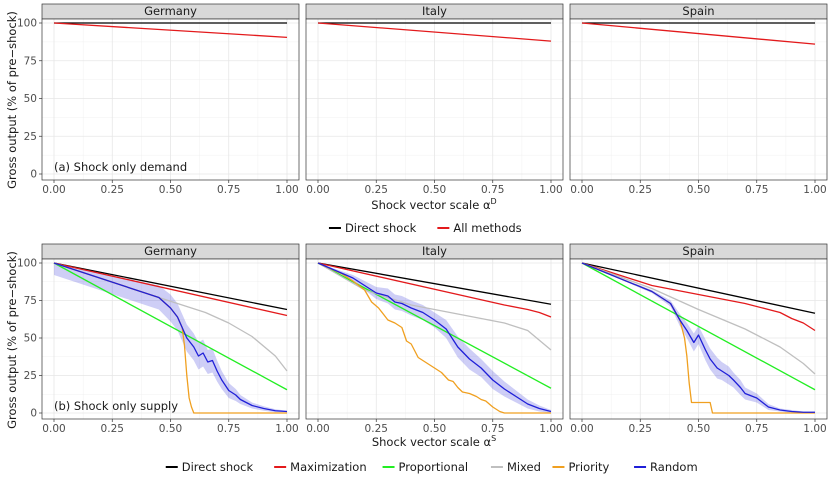  What do you see at coordinates (493, 438) in the screenshot?
I see `x-axis-title-superscript: S` at bounding box center [493, 438].